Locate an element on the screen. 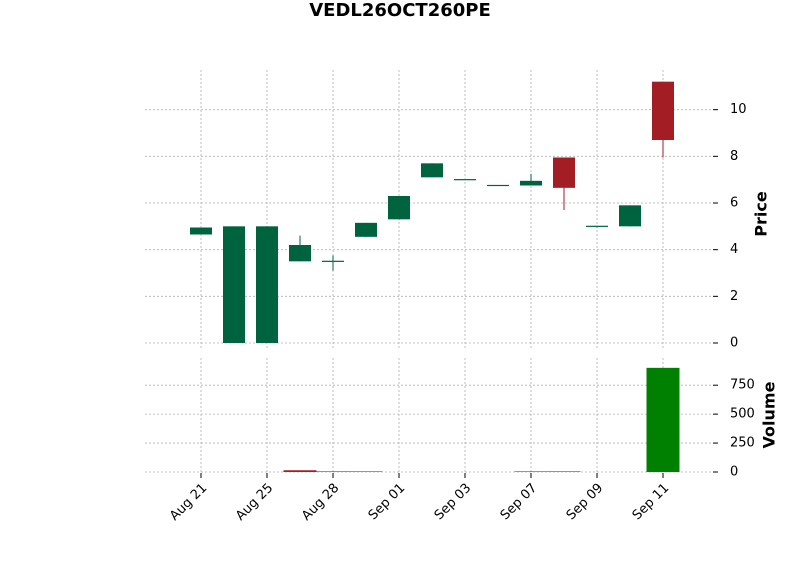  y-tick-label: 2 is located at coordinates (734, 296).